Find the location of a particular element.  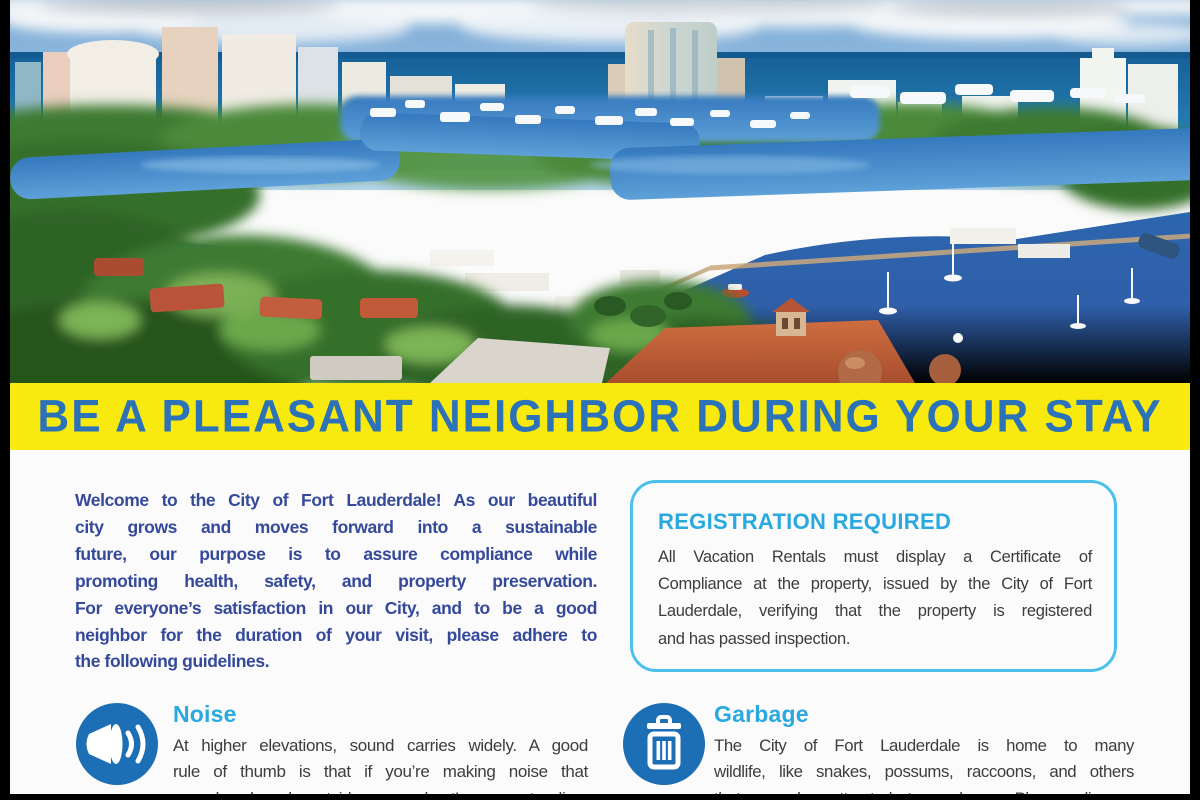

section-title-garbage: Garbage is located at coordinates (761, 714).